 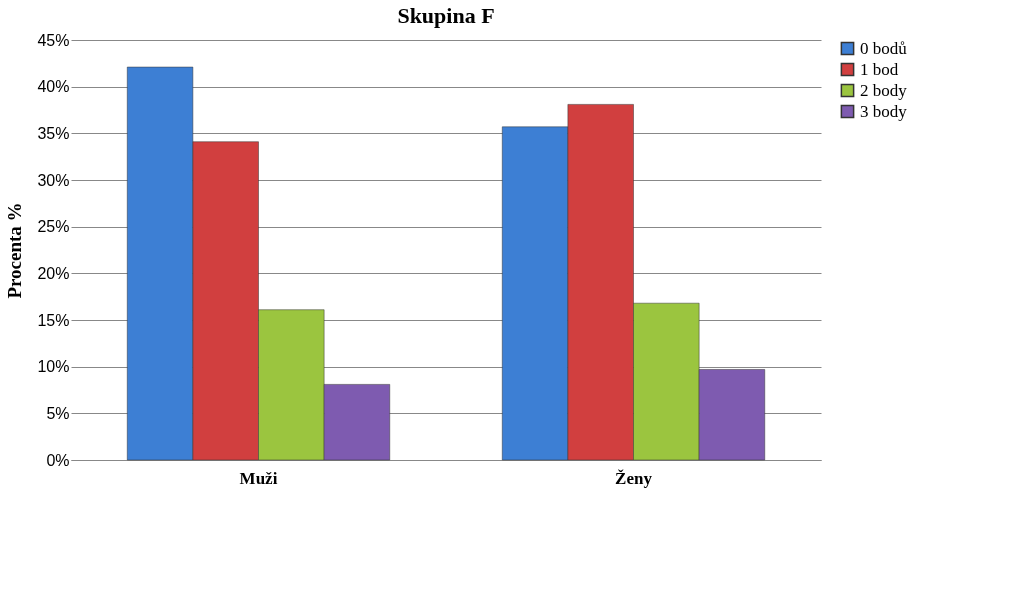 I want to click on chart-title: Skupina F, so click(x=446, y=15).